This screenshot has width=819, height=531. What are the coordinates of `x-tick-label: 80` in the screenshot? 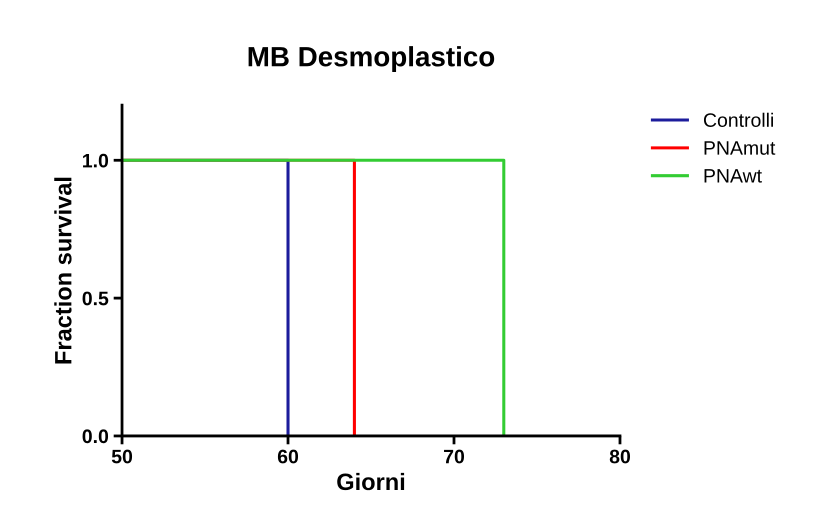 It's located at (620, 457).